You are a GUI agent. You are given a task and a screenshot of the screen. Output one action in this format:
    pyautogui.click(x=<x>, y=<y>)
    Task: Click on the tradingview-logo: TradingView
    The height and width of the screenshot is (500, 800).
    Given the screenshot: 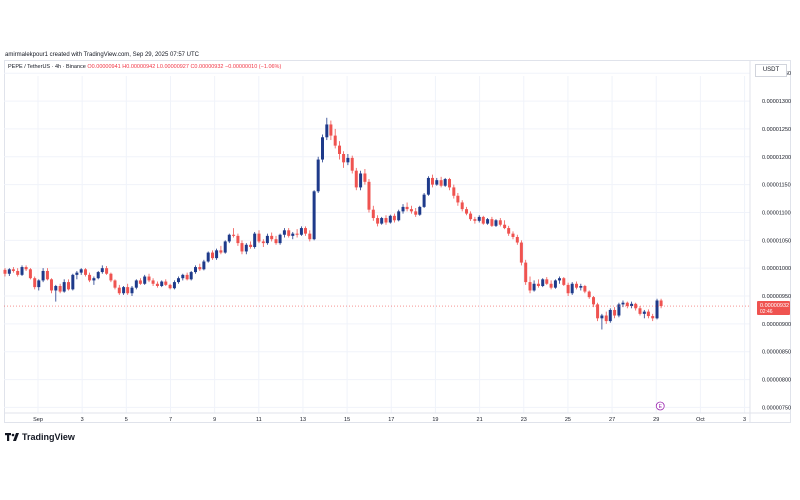 What is the action you would take?
    pyautogui.click(x=40, y=437)
    